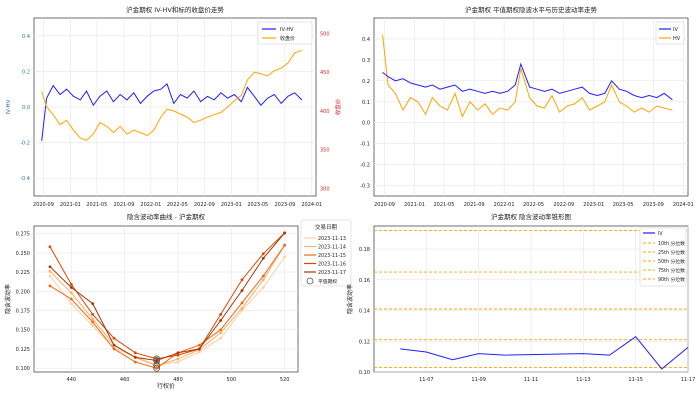  Describe the element at coordinates (23, 273) in the screenshot. I see `y-tick-label: 0.225` at that location.